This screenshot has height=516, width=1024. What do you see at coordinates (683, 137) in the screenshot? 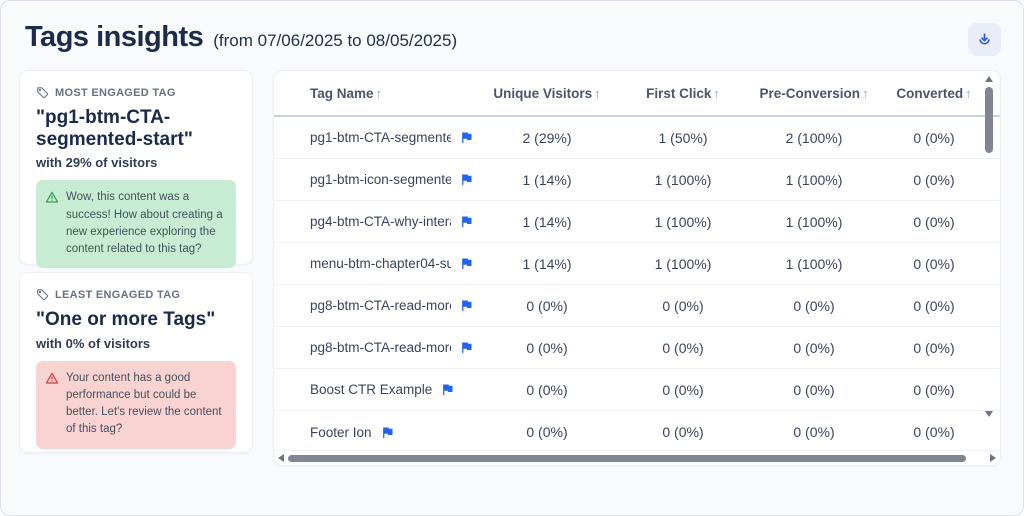
I see `first-click-cell: 1 (50%)` at bounding box center [683, 137].